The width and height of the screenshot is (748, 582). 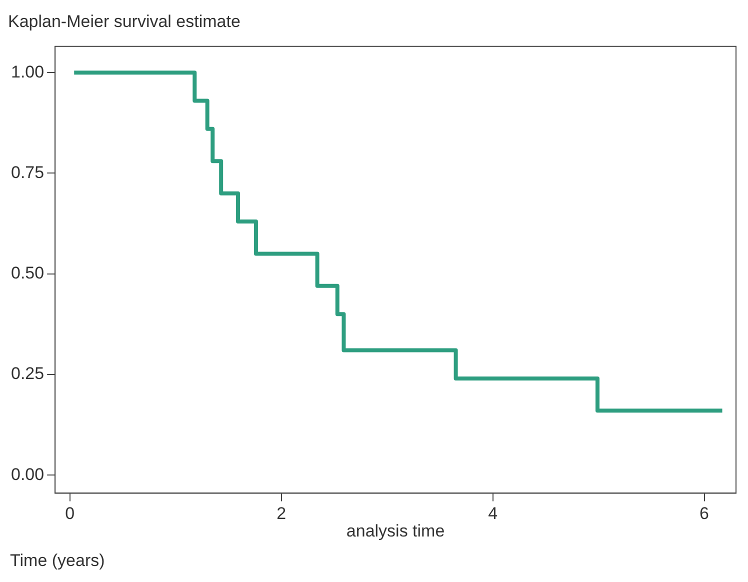 I want to click on y-tick-label: 0.50, so click(x=27, y=273).